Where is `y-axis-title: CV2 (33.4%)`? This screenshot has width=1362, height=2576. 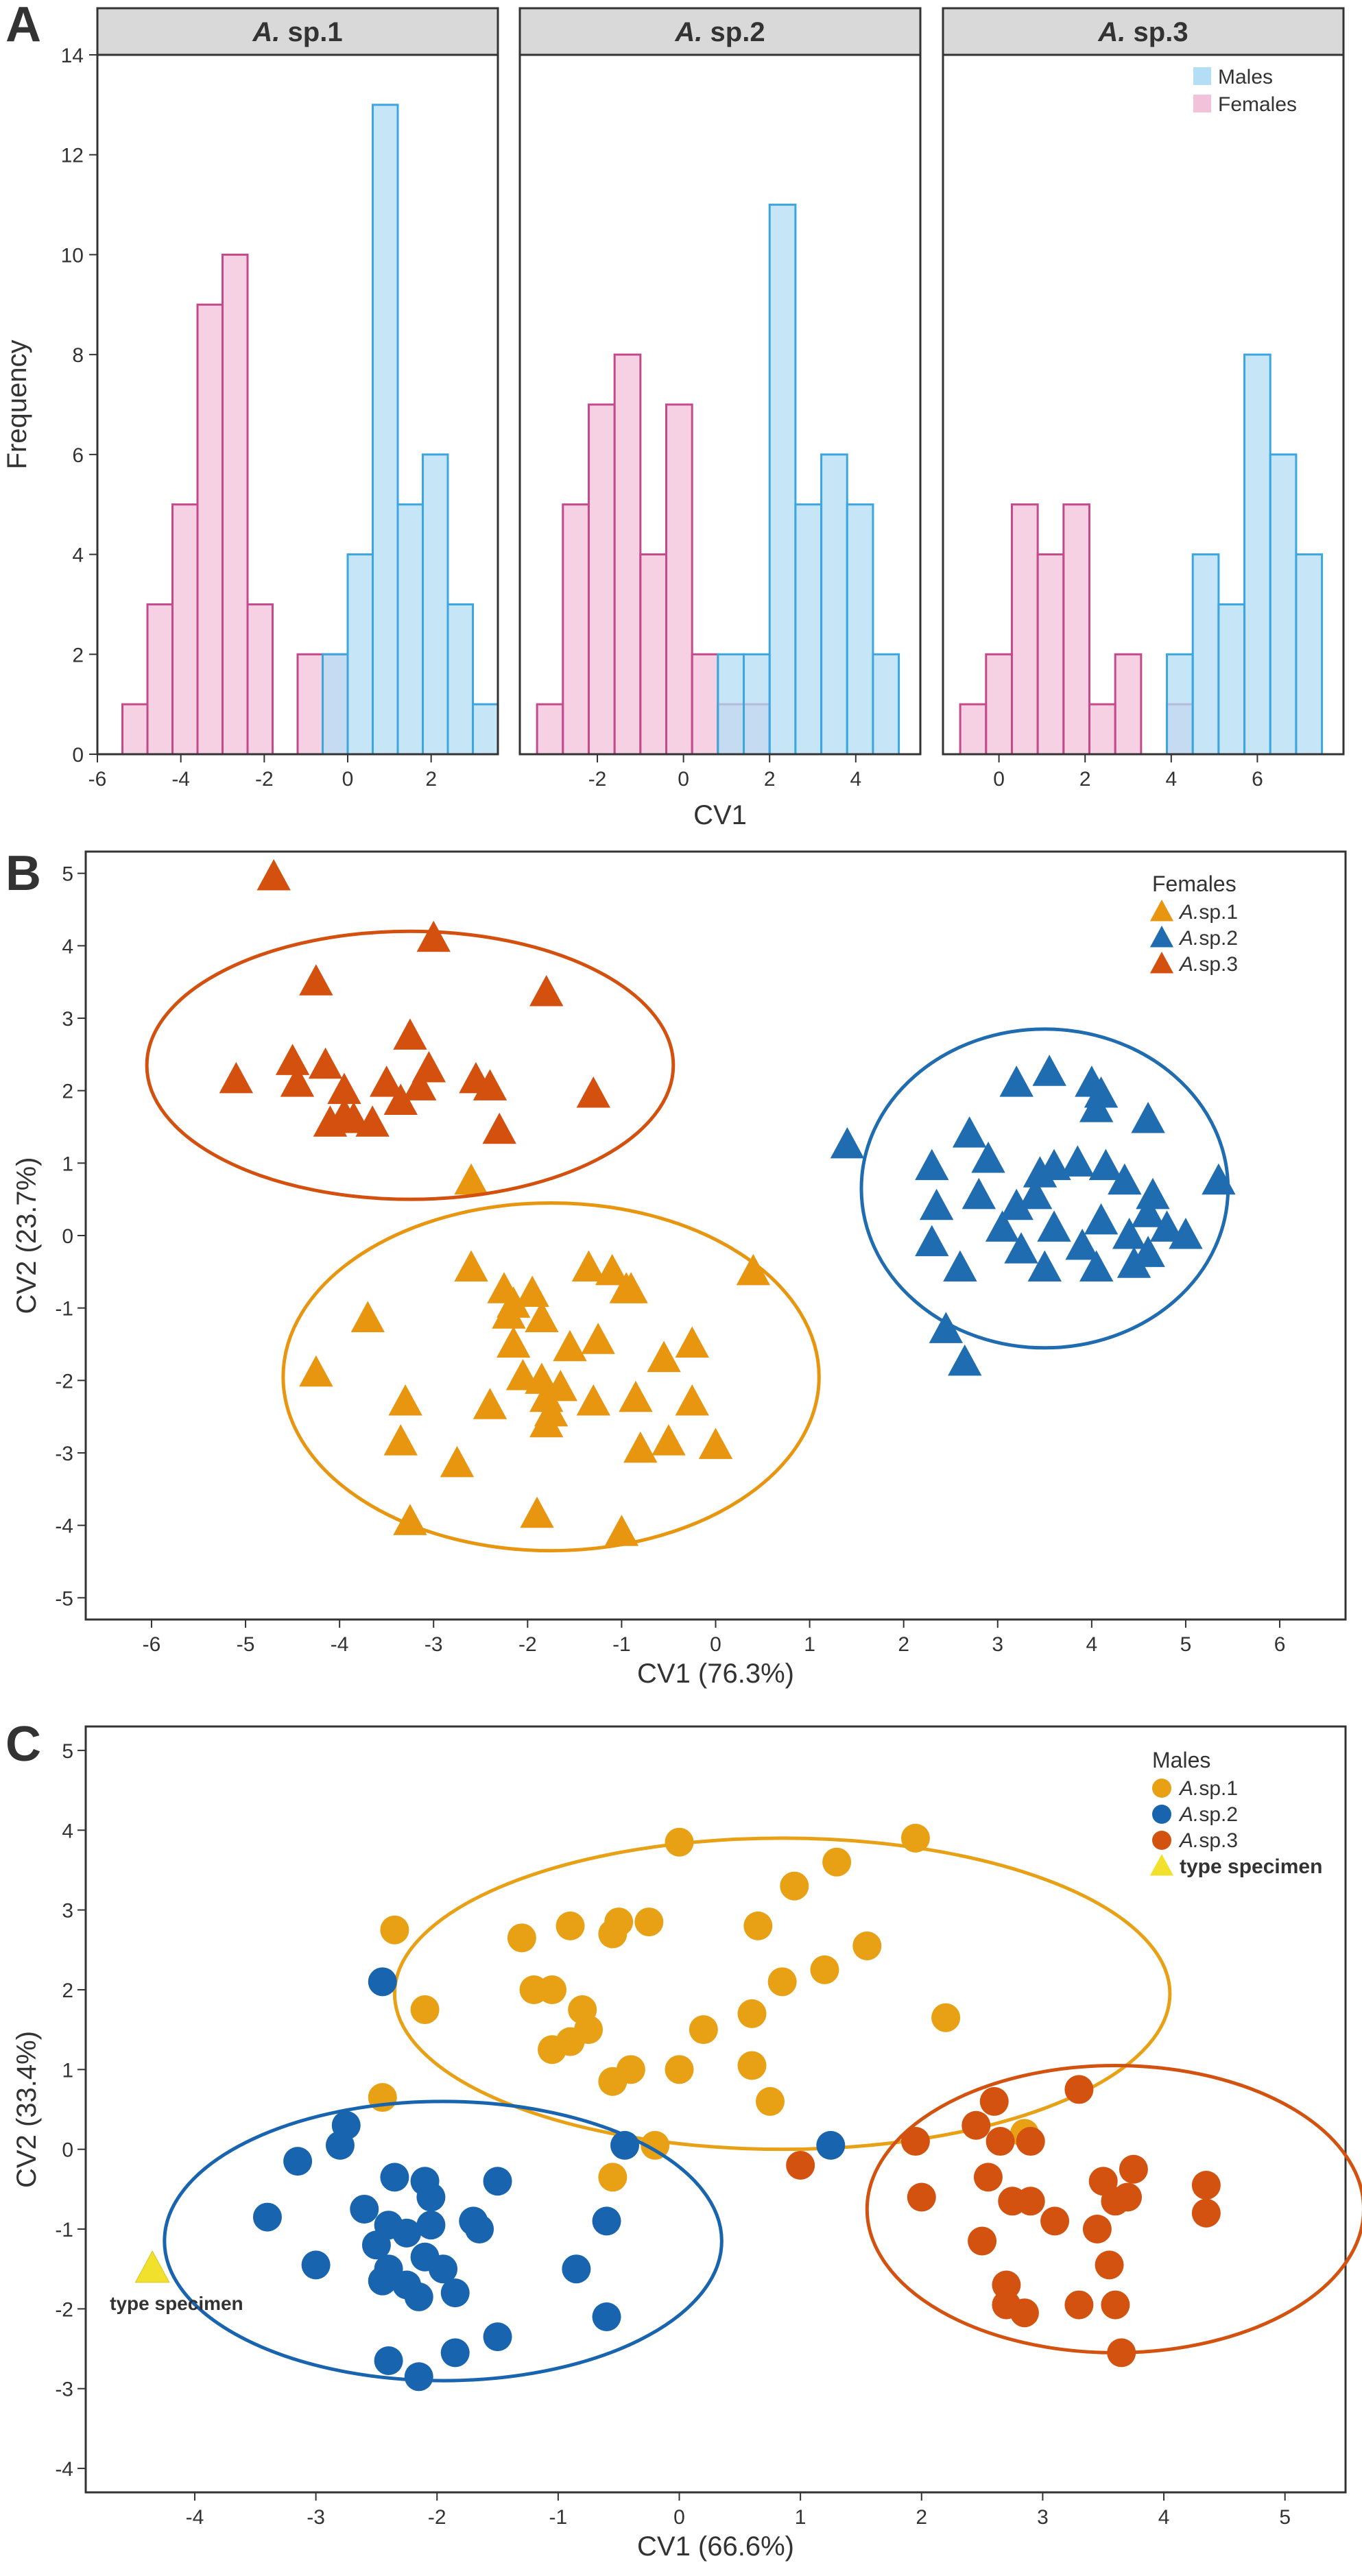 y-axis-title: CV2 (33.4%) is located at coordinates (27, 2109).